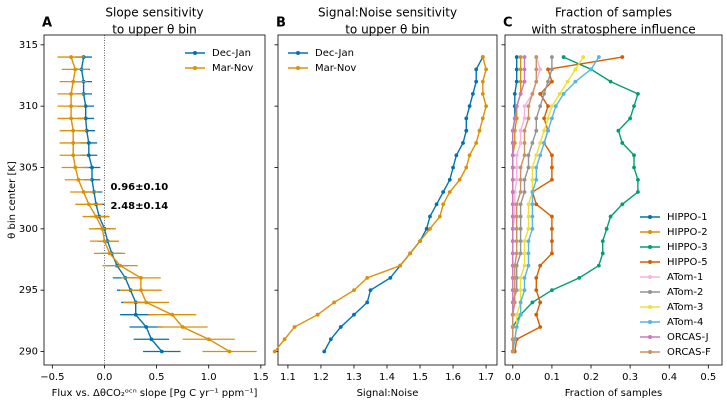 This screenshot has width=727, height=411. I want to click on x-tick-label: 0.3, so click(630, 377).